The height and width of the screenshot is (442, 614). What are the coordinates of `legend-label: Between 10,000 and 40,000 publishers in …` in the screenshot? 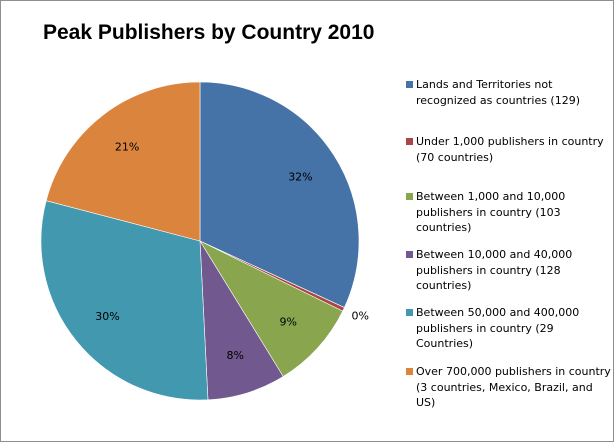 It's located at (494, 270).